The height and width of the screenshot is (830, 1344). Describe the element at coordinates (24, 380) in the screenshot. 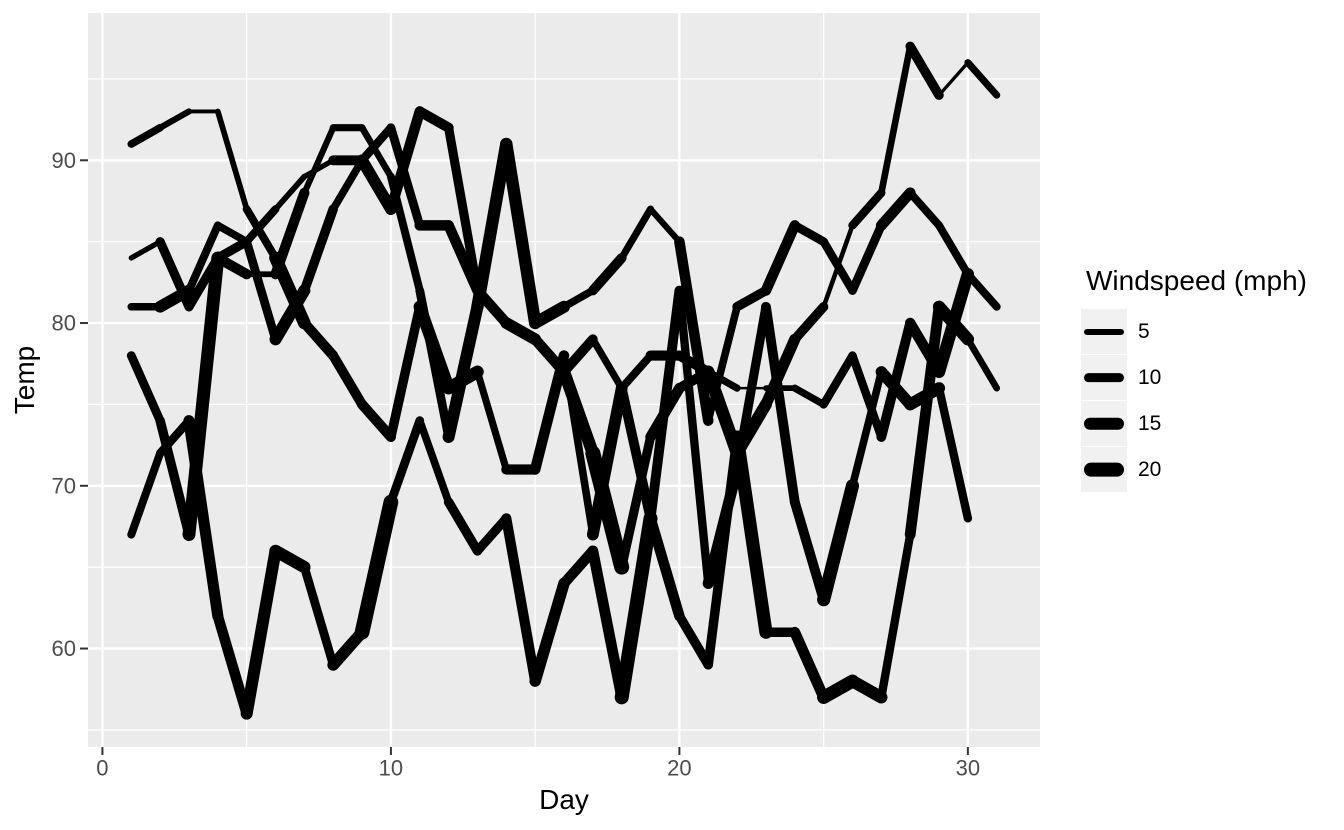

I see `y-axis-title: Temp` at that location.